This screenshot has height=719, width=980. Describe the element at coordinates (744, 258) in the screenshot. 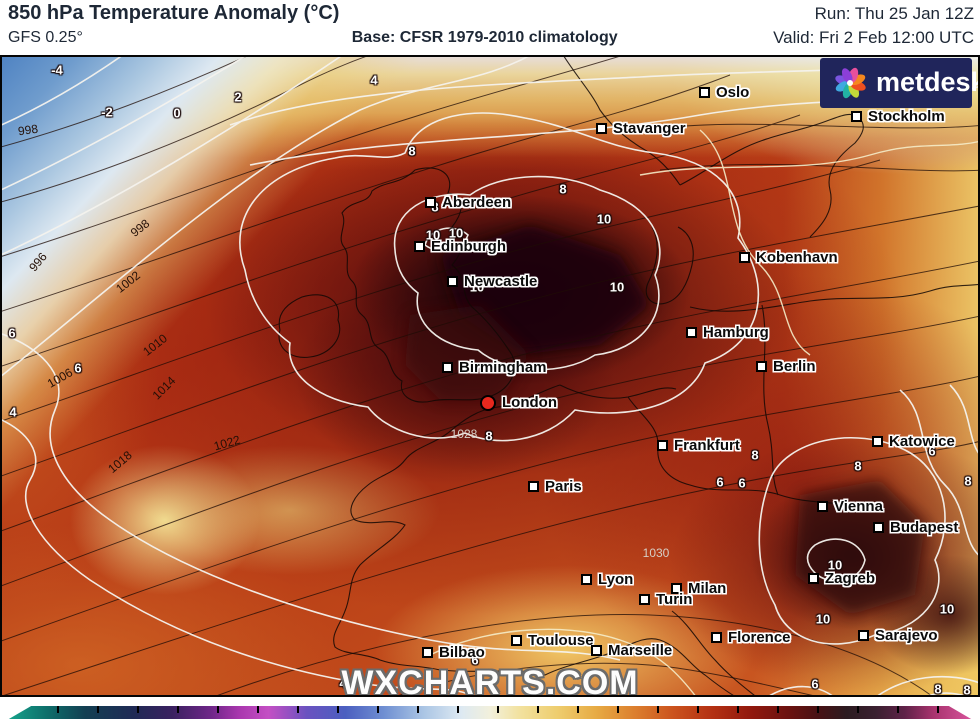

I see `city-marker-kobenhavn` at that location.